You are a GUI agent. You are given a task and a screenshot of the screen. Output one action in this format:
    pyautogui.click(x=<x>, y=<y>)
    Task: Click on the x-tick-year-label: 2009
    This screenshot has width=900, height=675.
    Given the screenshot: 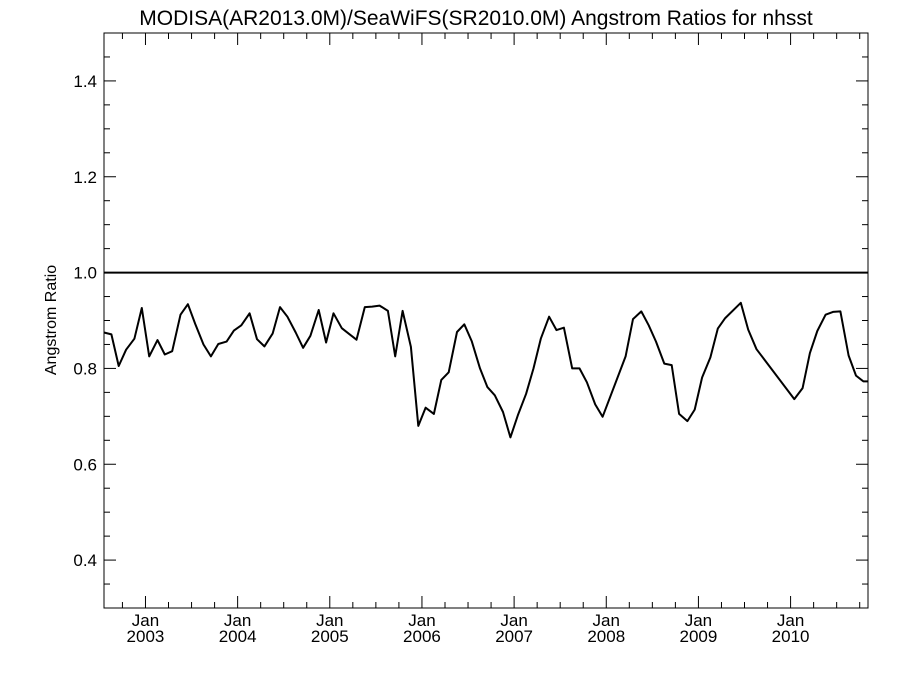 What is the action you would take?
    pyautogui.click(x=699, y=636)
    